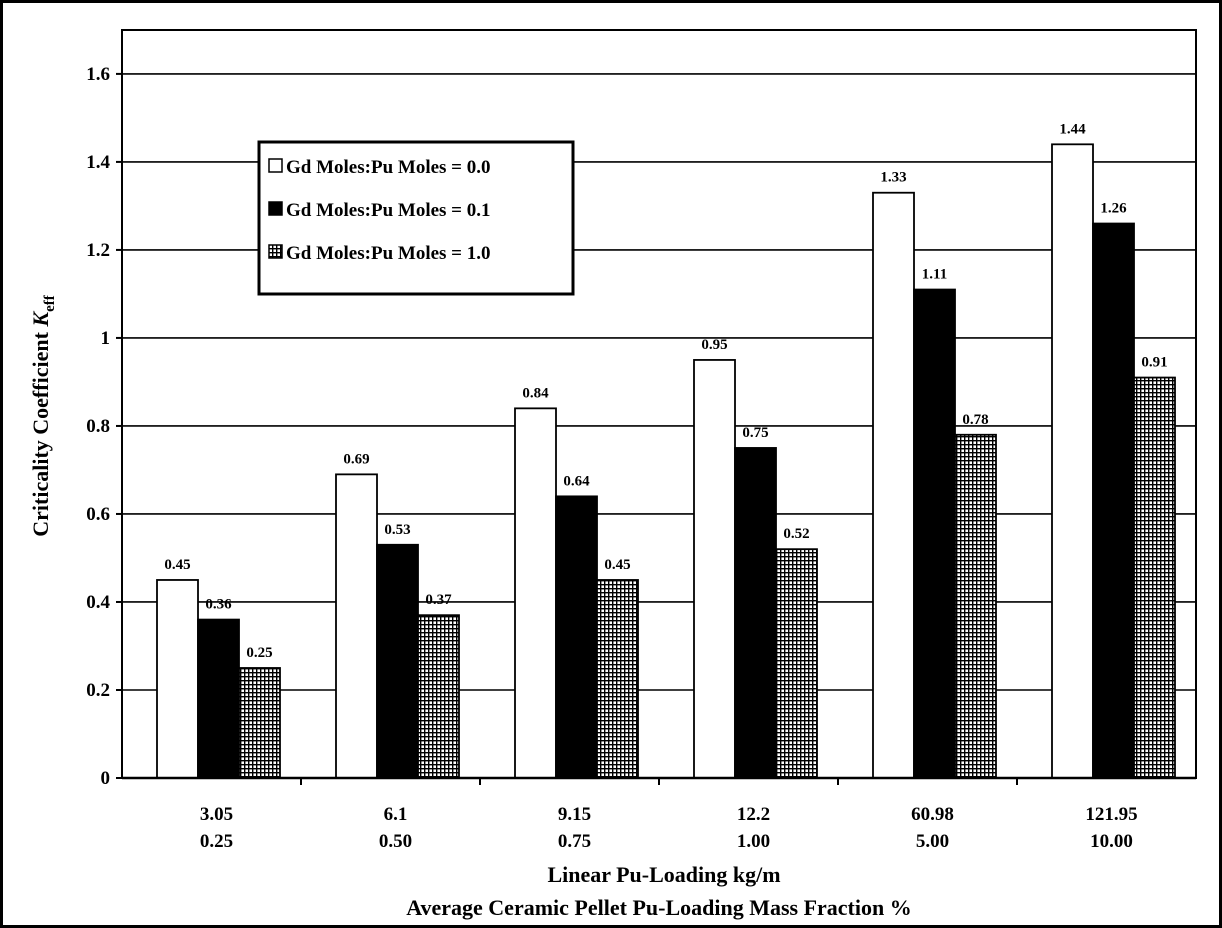  I want to click on data-label: 0.75, so click(755, 433).